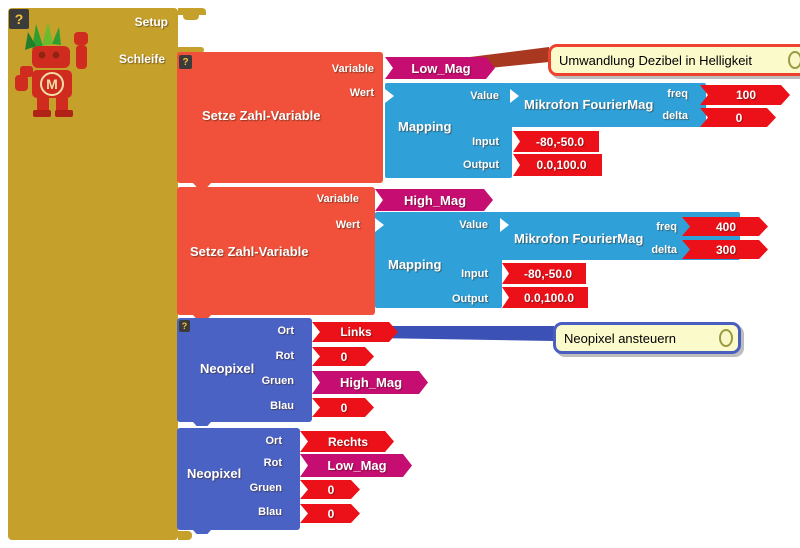  I want to click on svg-text: M, so click(52, 84).